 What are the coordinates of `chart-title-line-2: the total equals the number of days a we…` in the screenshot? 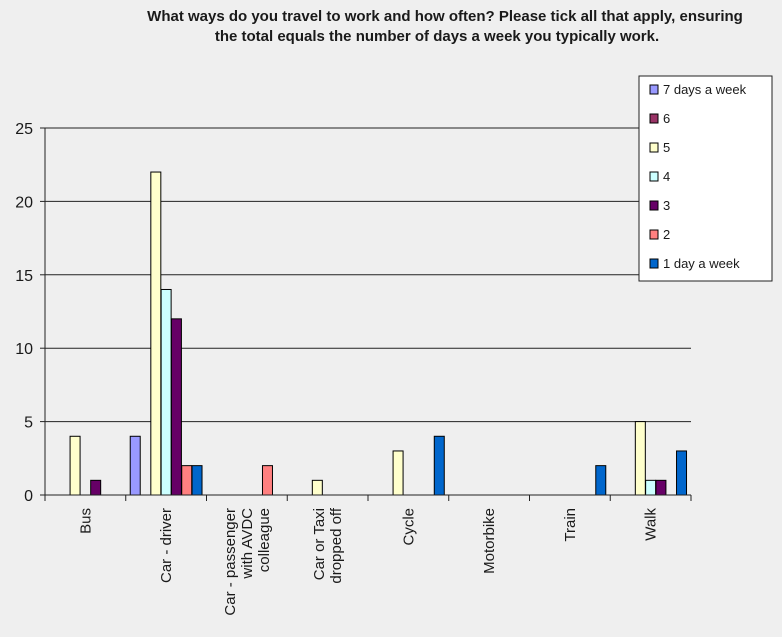 It's located at (437, 36).